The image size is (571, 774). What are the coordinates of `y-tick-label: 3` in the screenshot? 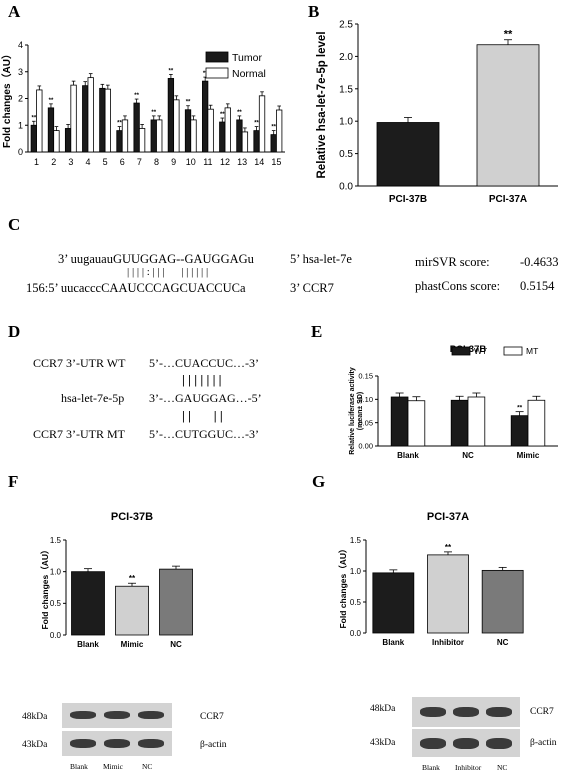 It's located at (20, 72).